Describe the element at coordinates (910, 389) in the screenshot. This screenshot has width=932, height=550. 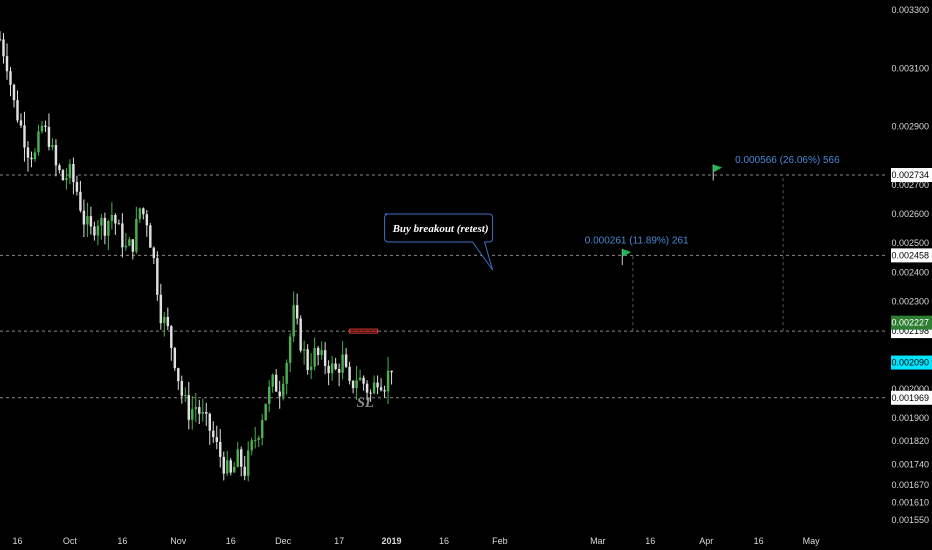
I see `y-tick-label: 0.002000` at that location.